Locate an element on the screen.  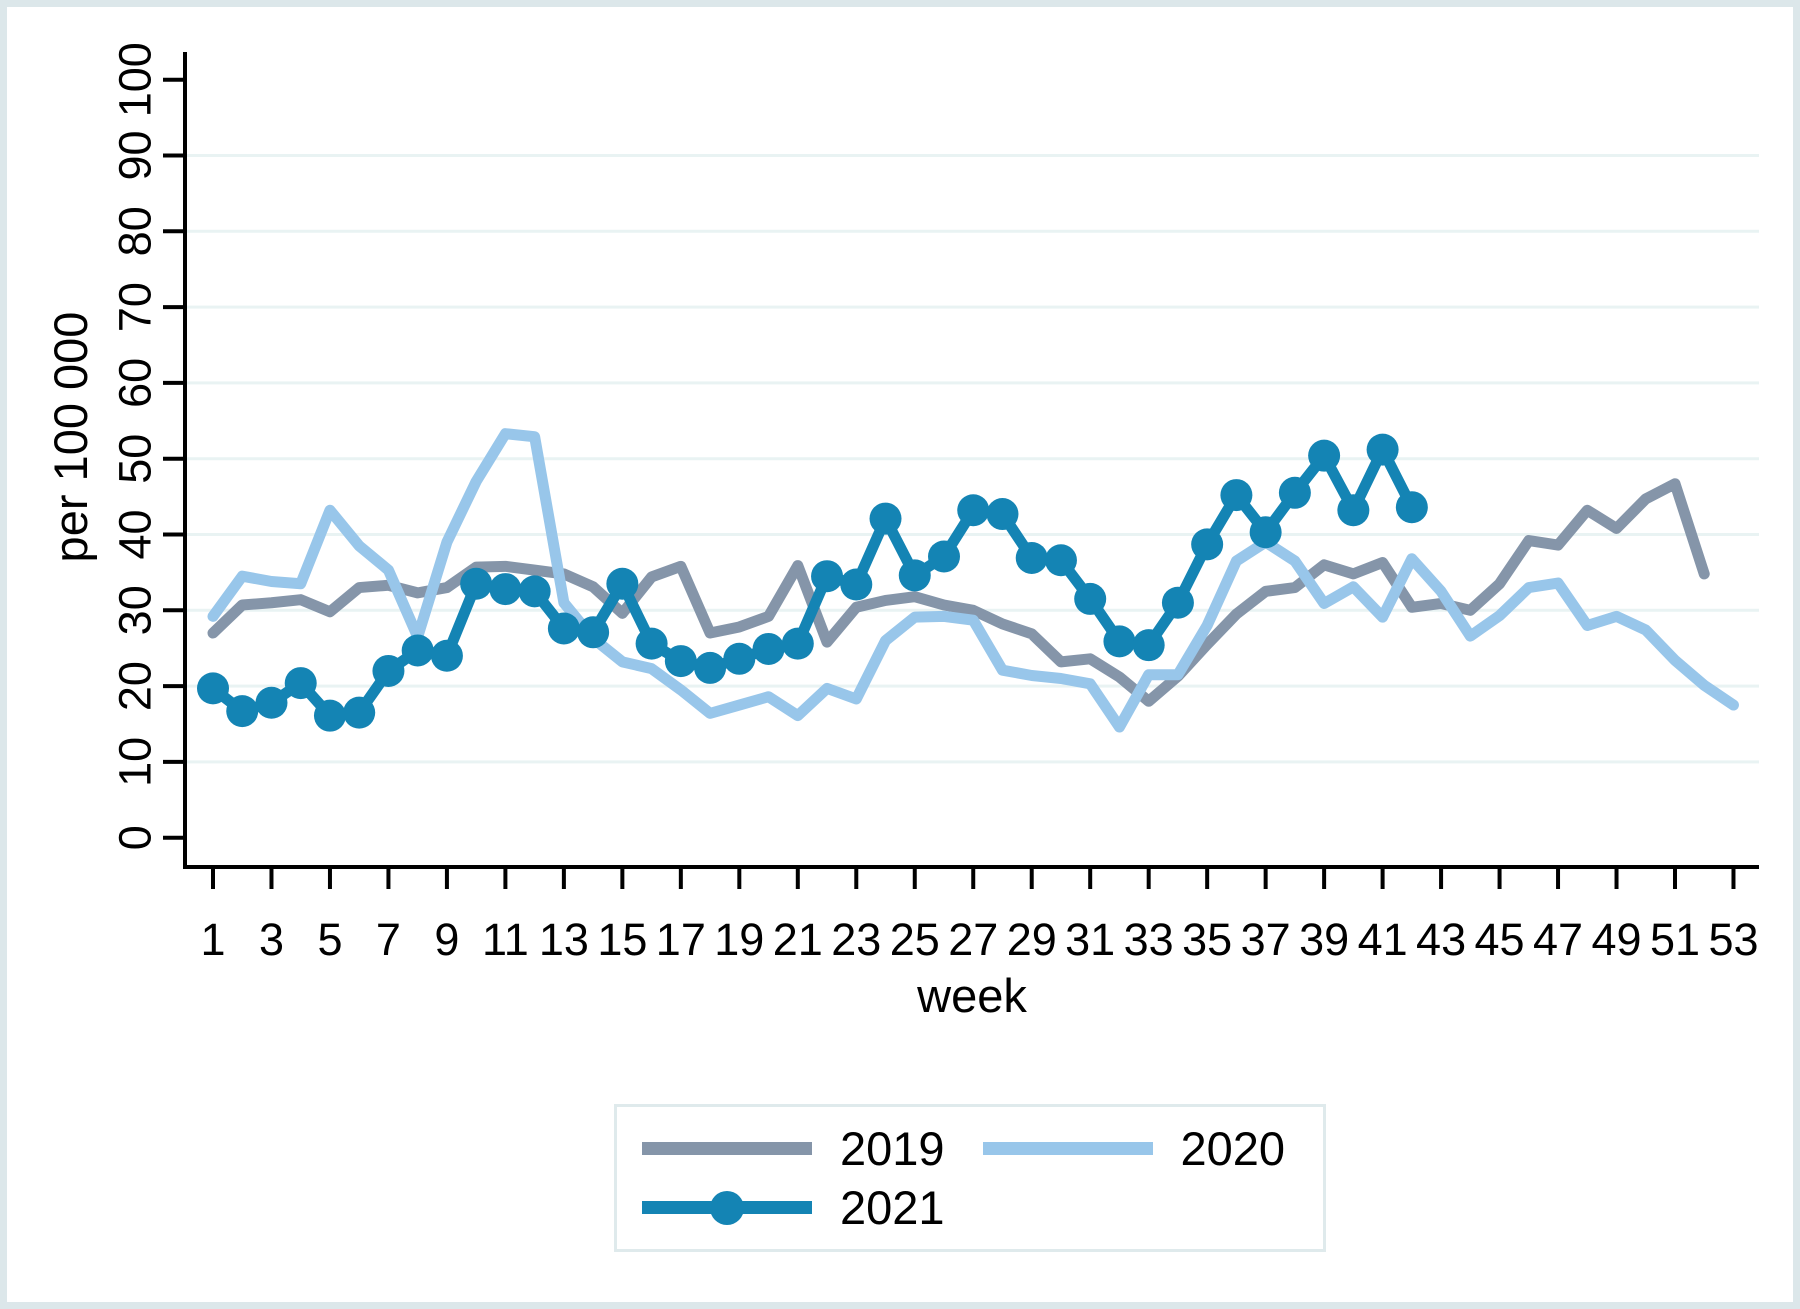
series-2021-marker-w10 is located at coordinates (476, 583).